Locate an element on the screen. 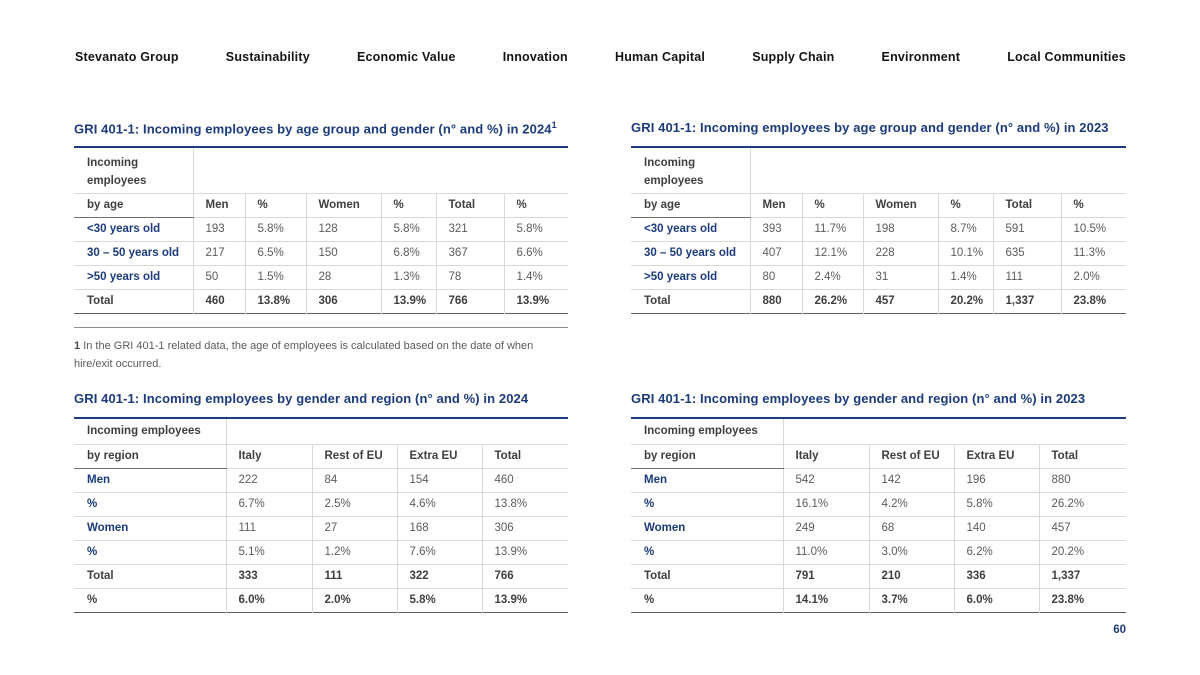  table-row: % 6.7% 2.5% 4.6% 13.8% is located at coordinates (321, 504).